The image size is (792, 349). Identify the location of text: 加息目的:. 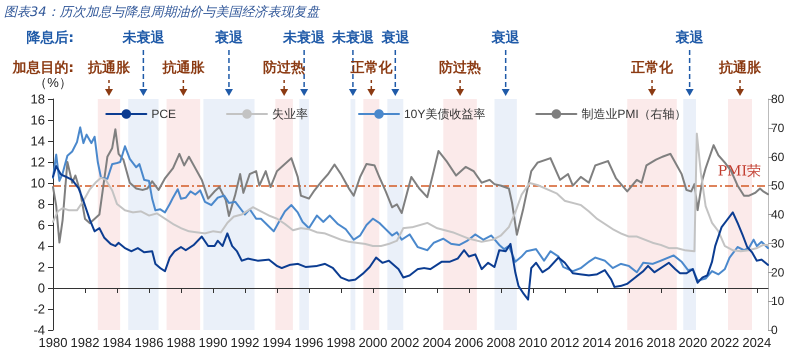
(43, 68).